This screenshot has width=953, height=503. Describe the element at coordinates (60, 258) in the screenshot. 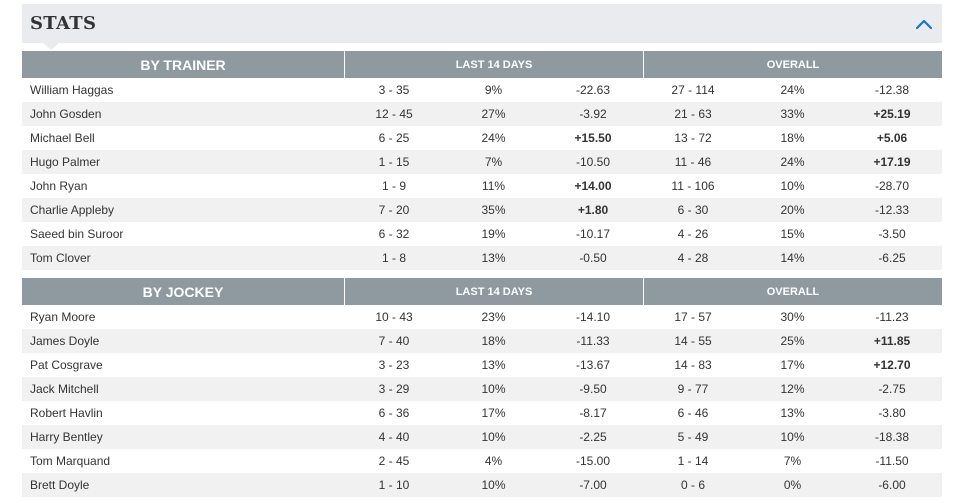

I see `trainer-name: Tom Clover` at that location.